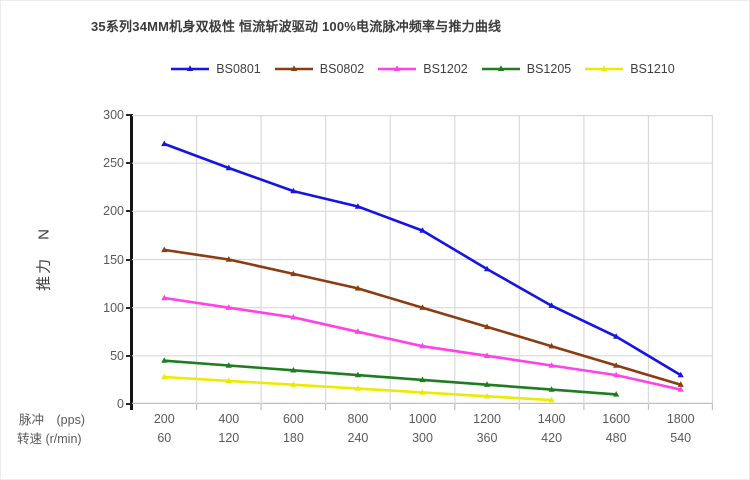 The width and height of the screenshot is (750, 480). What do you see at coordinates (229, 438) in the screenshot?
I see `x-tick-label: 120` at bounding box center [229, 438].